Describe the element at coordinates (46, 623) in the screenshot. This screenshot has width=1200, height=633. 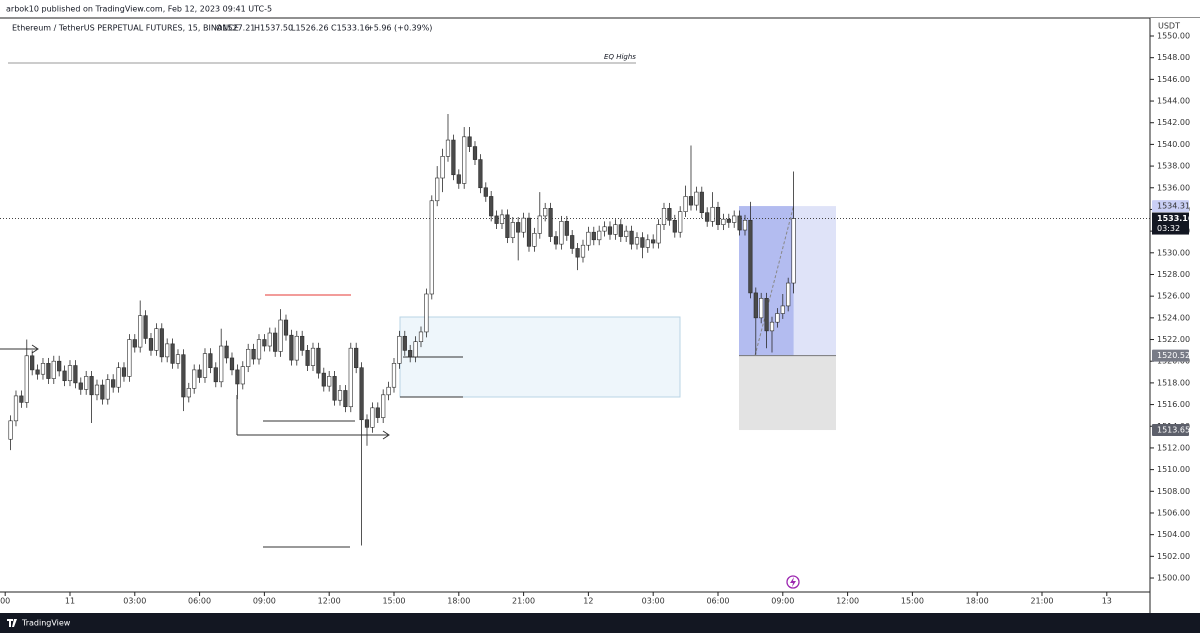
I see `footer-brand: TradingView` at that location.